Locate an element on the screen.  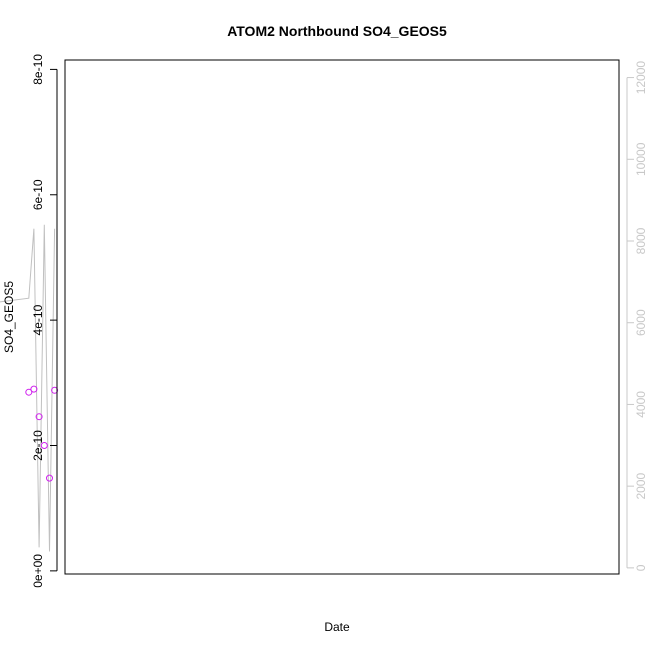
chart-title: ATOM2 Northbound SO4_GEOS5 is located at coordinates (337, 31).